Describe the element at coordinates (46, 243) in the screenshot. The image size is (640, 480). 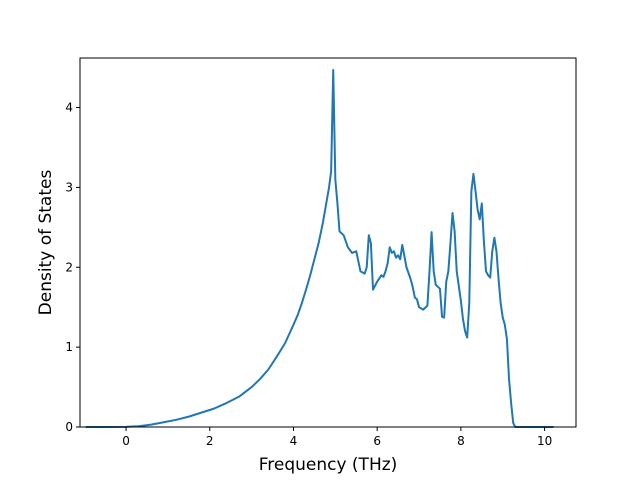
I see `y-axis-label: Density of States` at that location.